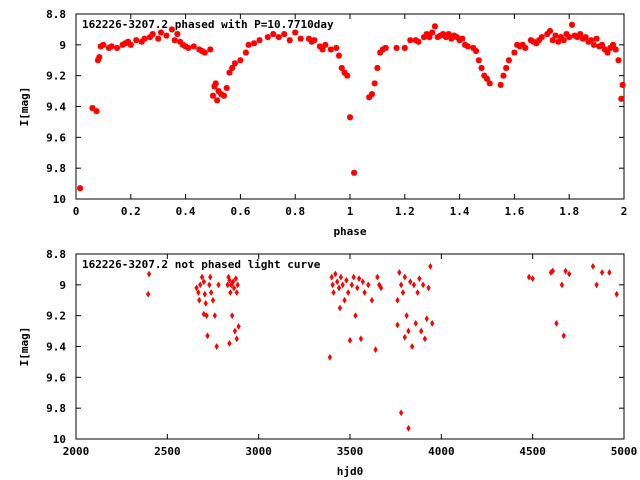  I want to click on y-tick-label: 9.6, so click(56, 377).